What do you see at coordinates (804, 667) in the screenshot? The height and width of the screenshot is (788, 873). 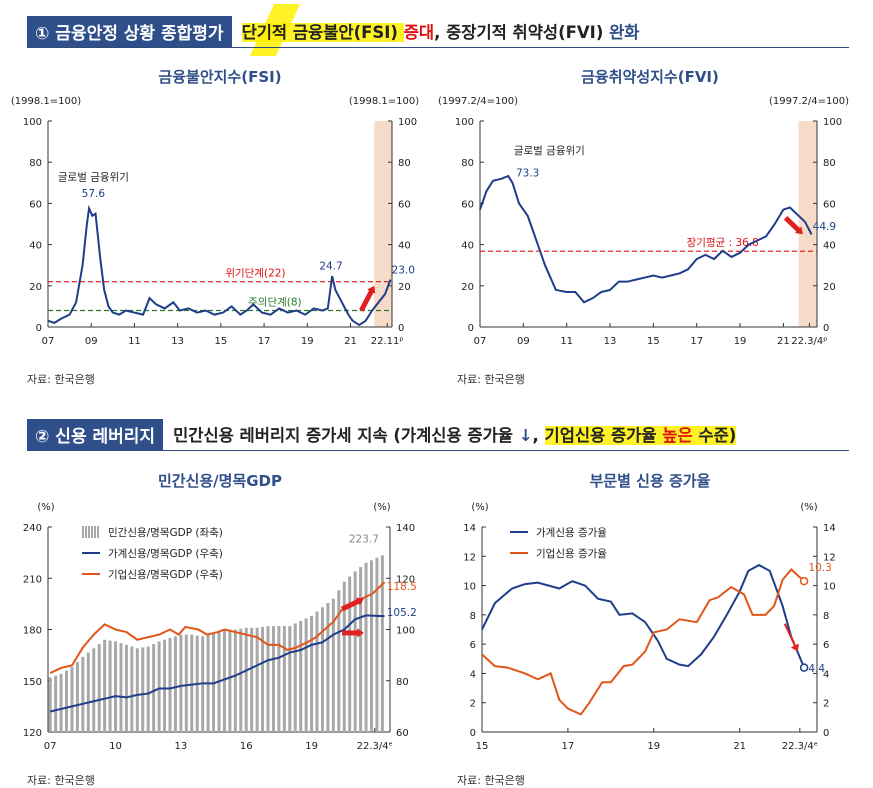 I see `endpoint-marker` at bounding box center [804, 667].